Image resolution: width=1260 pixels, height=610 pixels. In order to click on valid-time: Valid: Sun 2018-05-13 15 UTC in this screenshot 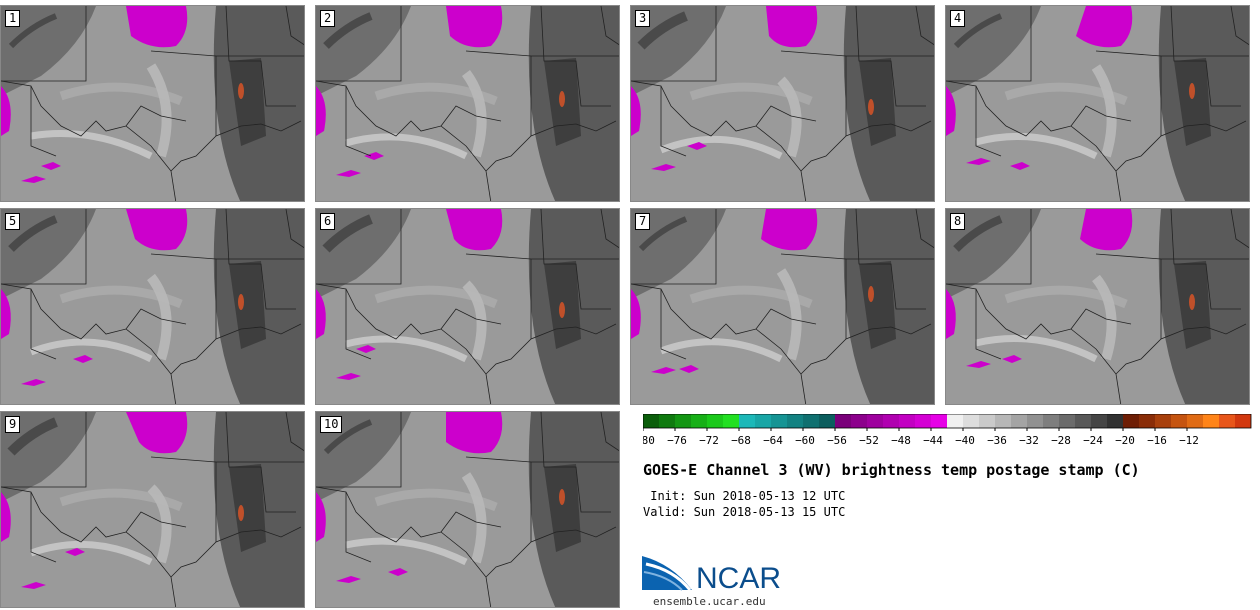, I will do `click(744, 512)`.